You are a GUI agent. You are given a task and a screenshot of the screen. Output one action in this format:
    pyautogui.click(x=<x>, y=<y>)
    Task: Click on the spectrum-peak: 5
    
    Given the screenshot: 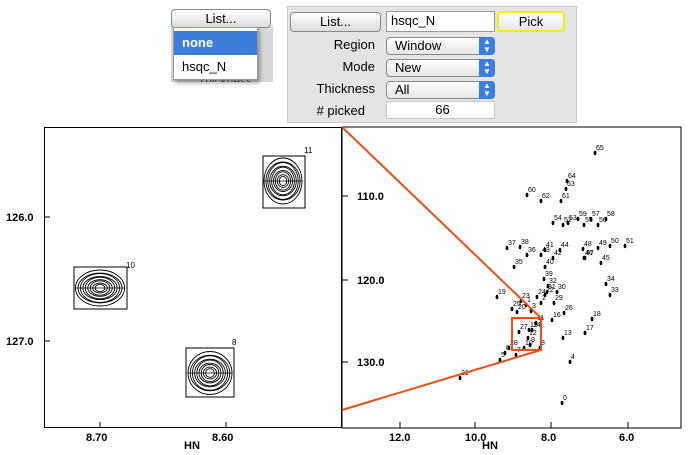 What is the action you would take?
    pyautogui.click(x=501, y=357)
    